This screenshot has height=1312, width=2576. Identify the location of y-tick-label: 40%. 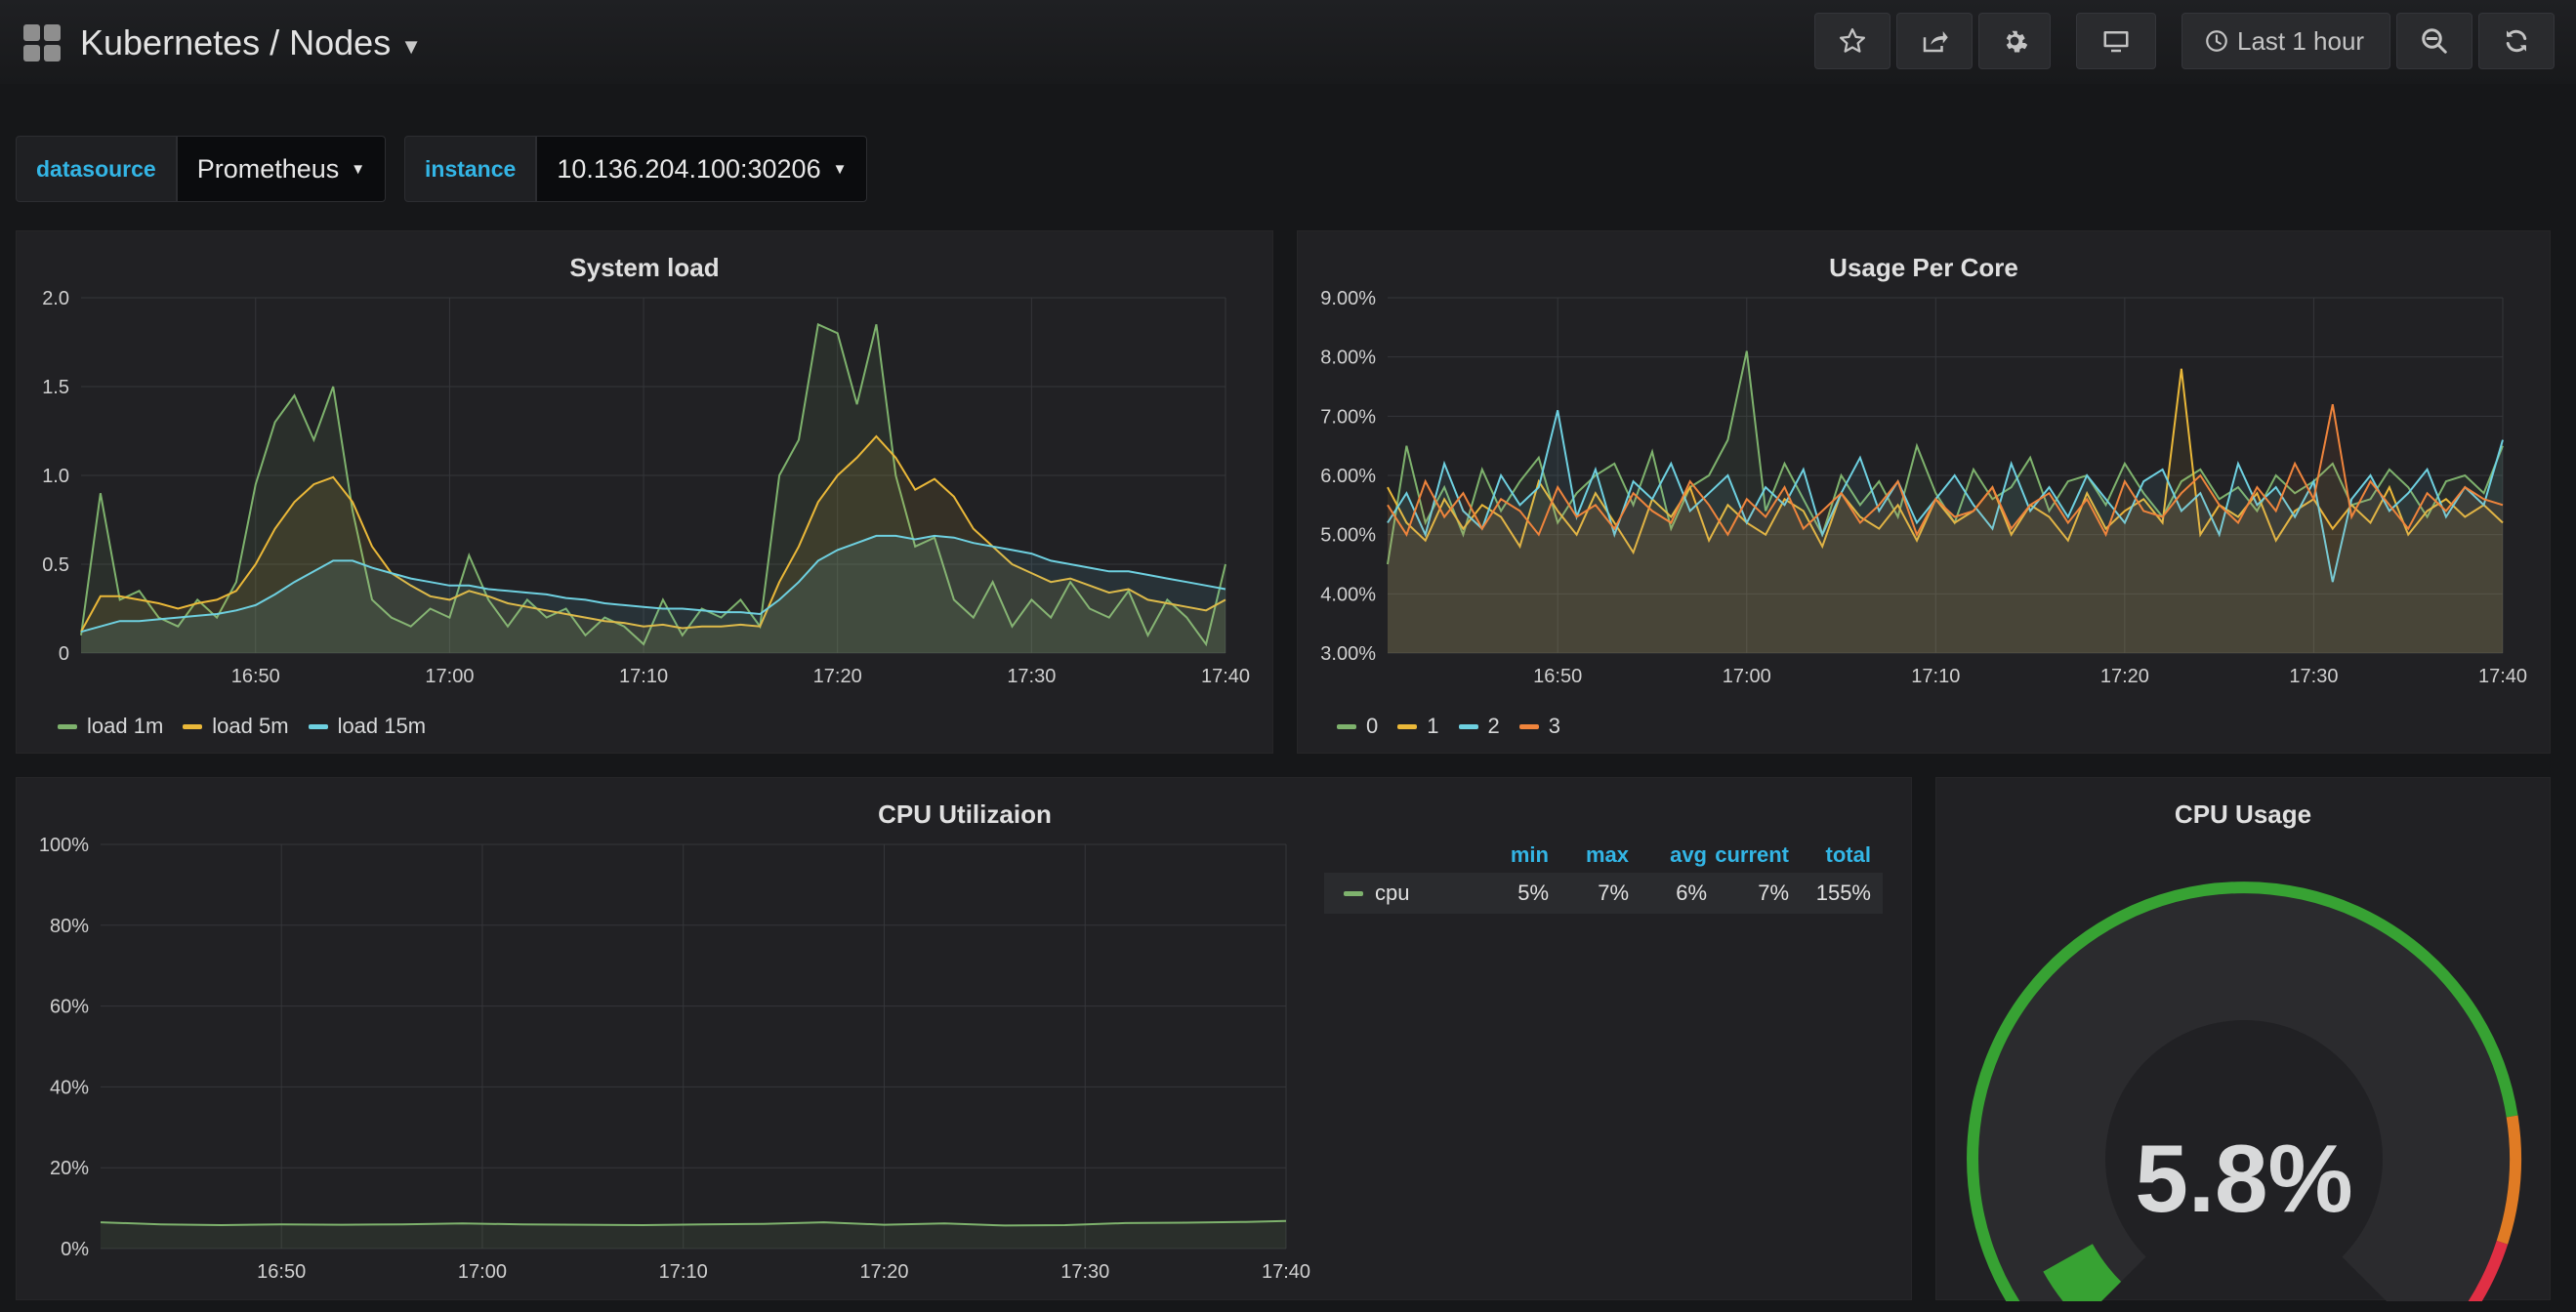
(69, 1087).